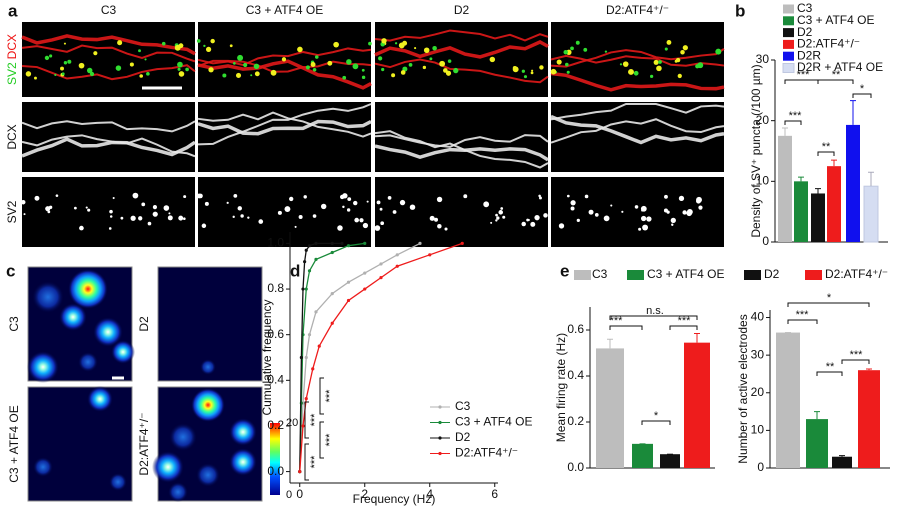 This screenshot has height=506, width=898. I want to click on panel-label: b, so click(740, 10).